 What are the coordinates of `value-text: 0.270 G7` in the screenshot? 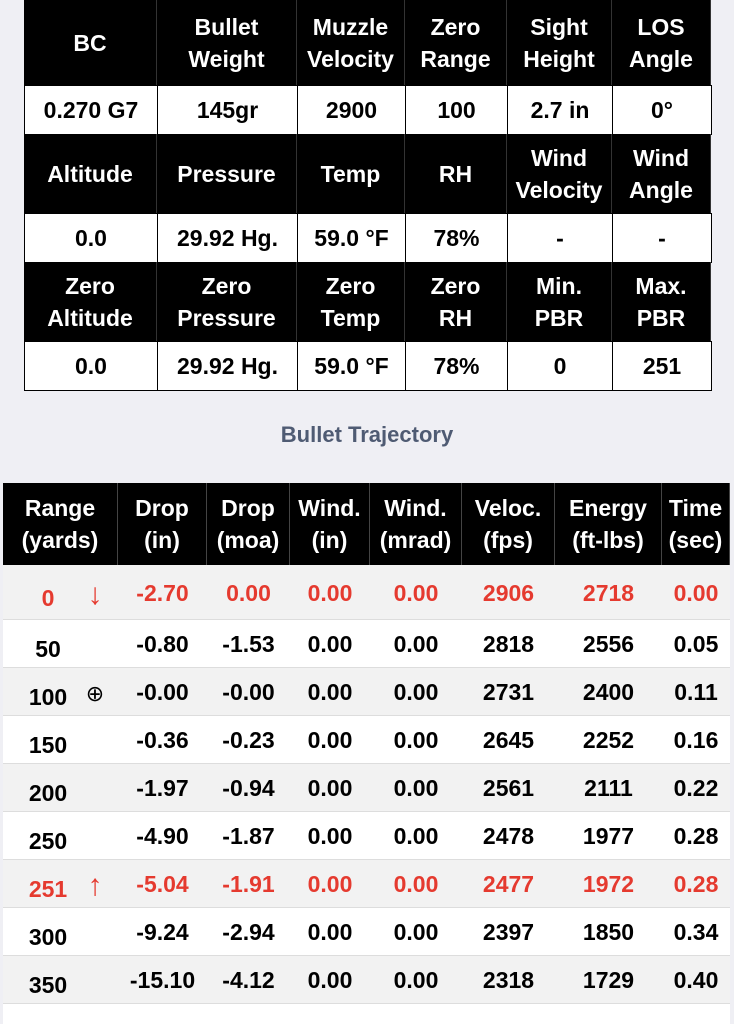 It's located at (91, 110).